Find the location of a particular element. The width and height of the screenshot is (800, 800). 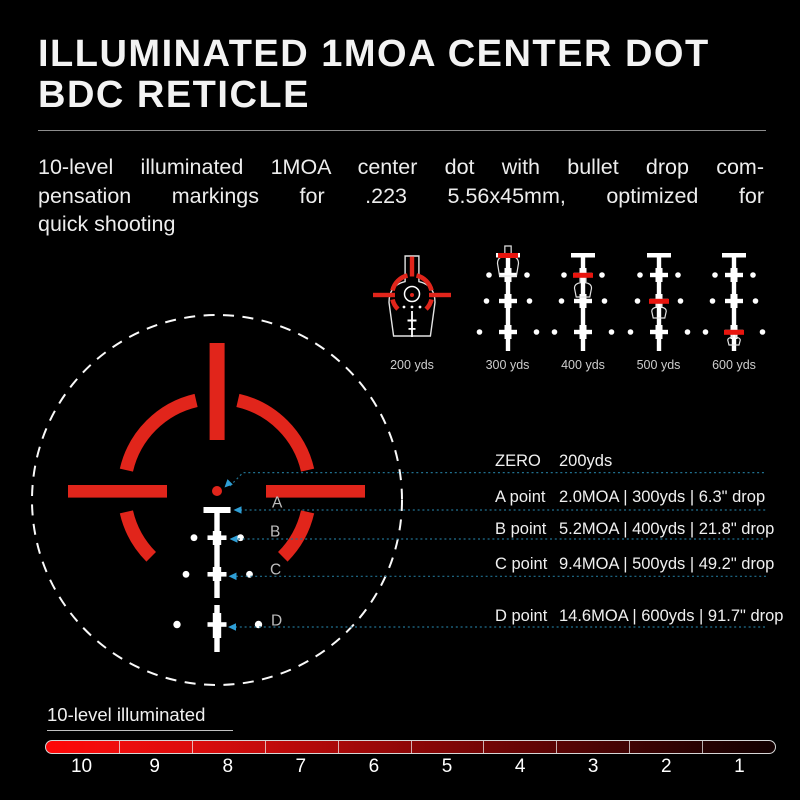

range-preview-label: 400 yds is located at coordinates (583, 365).